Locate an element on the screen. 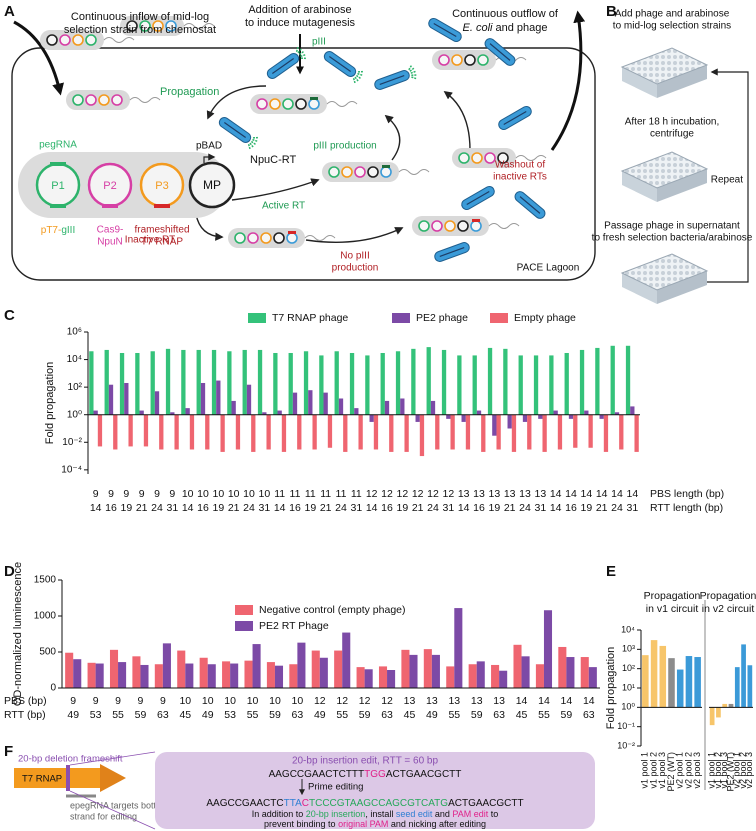  text-segment: pT7- is located at coordinates (51, 230).